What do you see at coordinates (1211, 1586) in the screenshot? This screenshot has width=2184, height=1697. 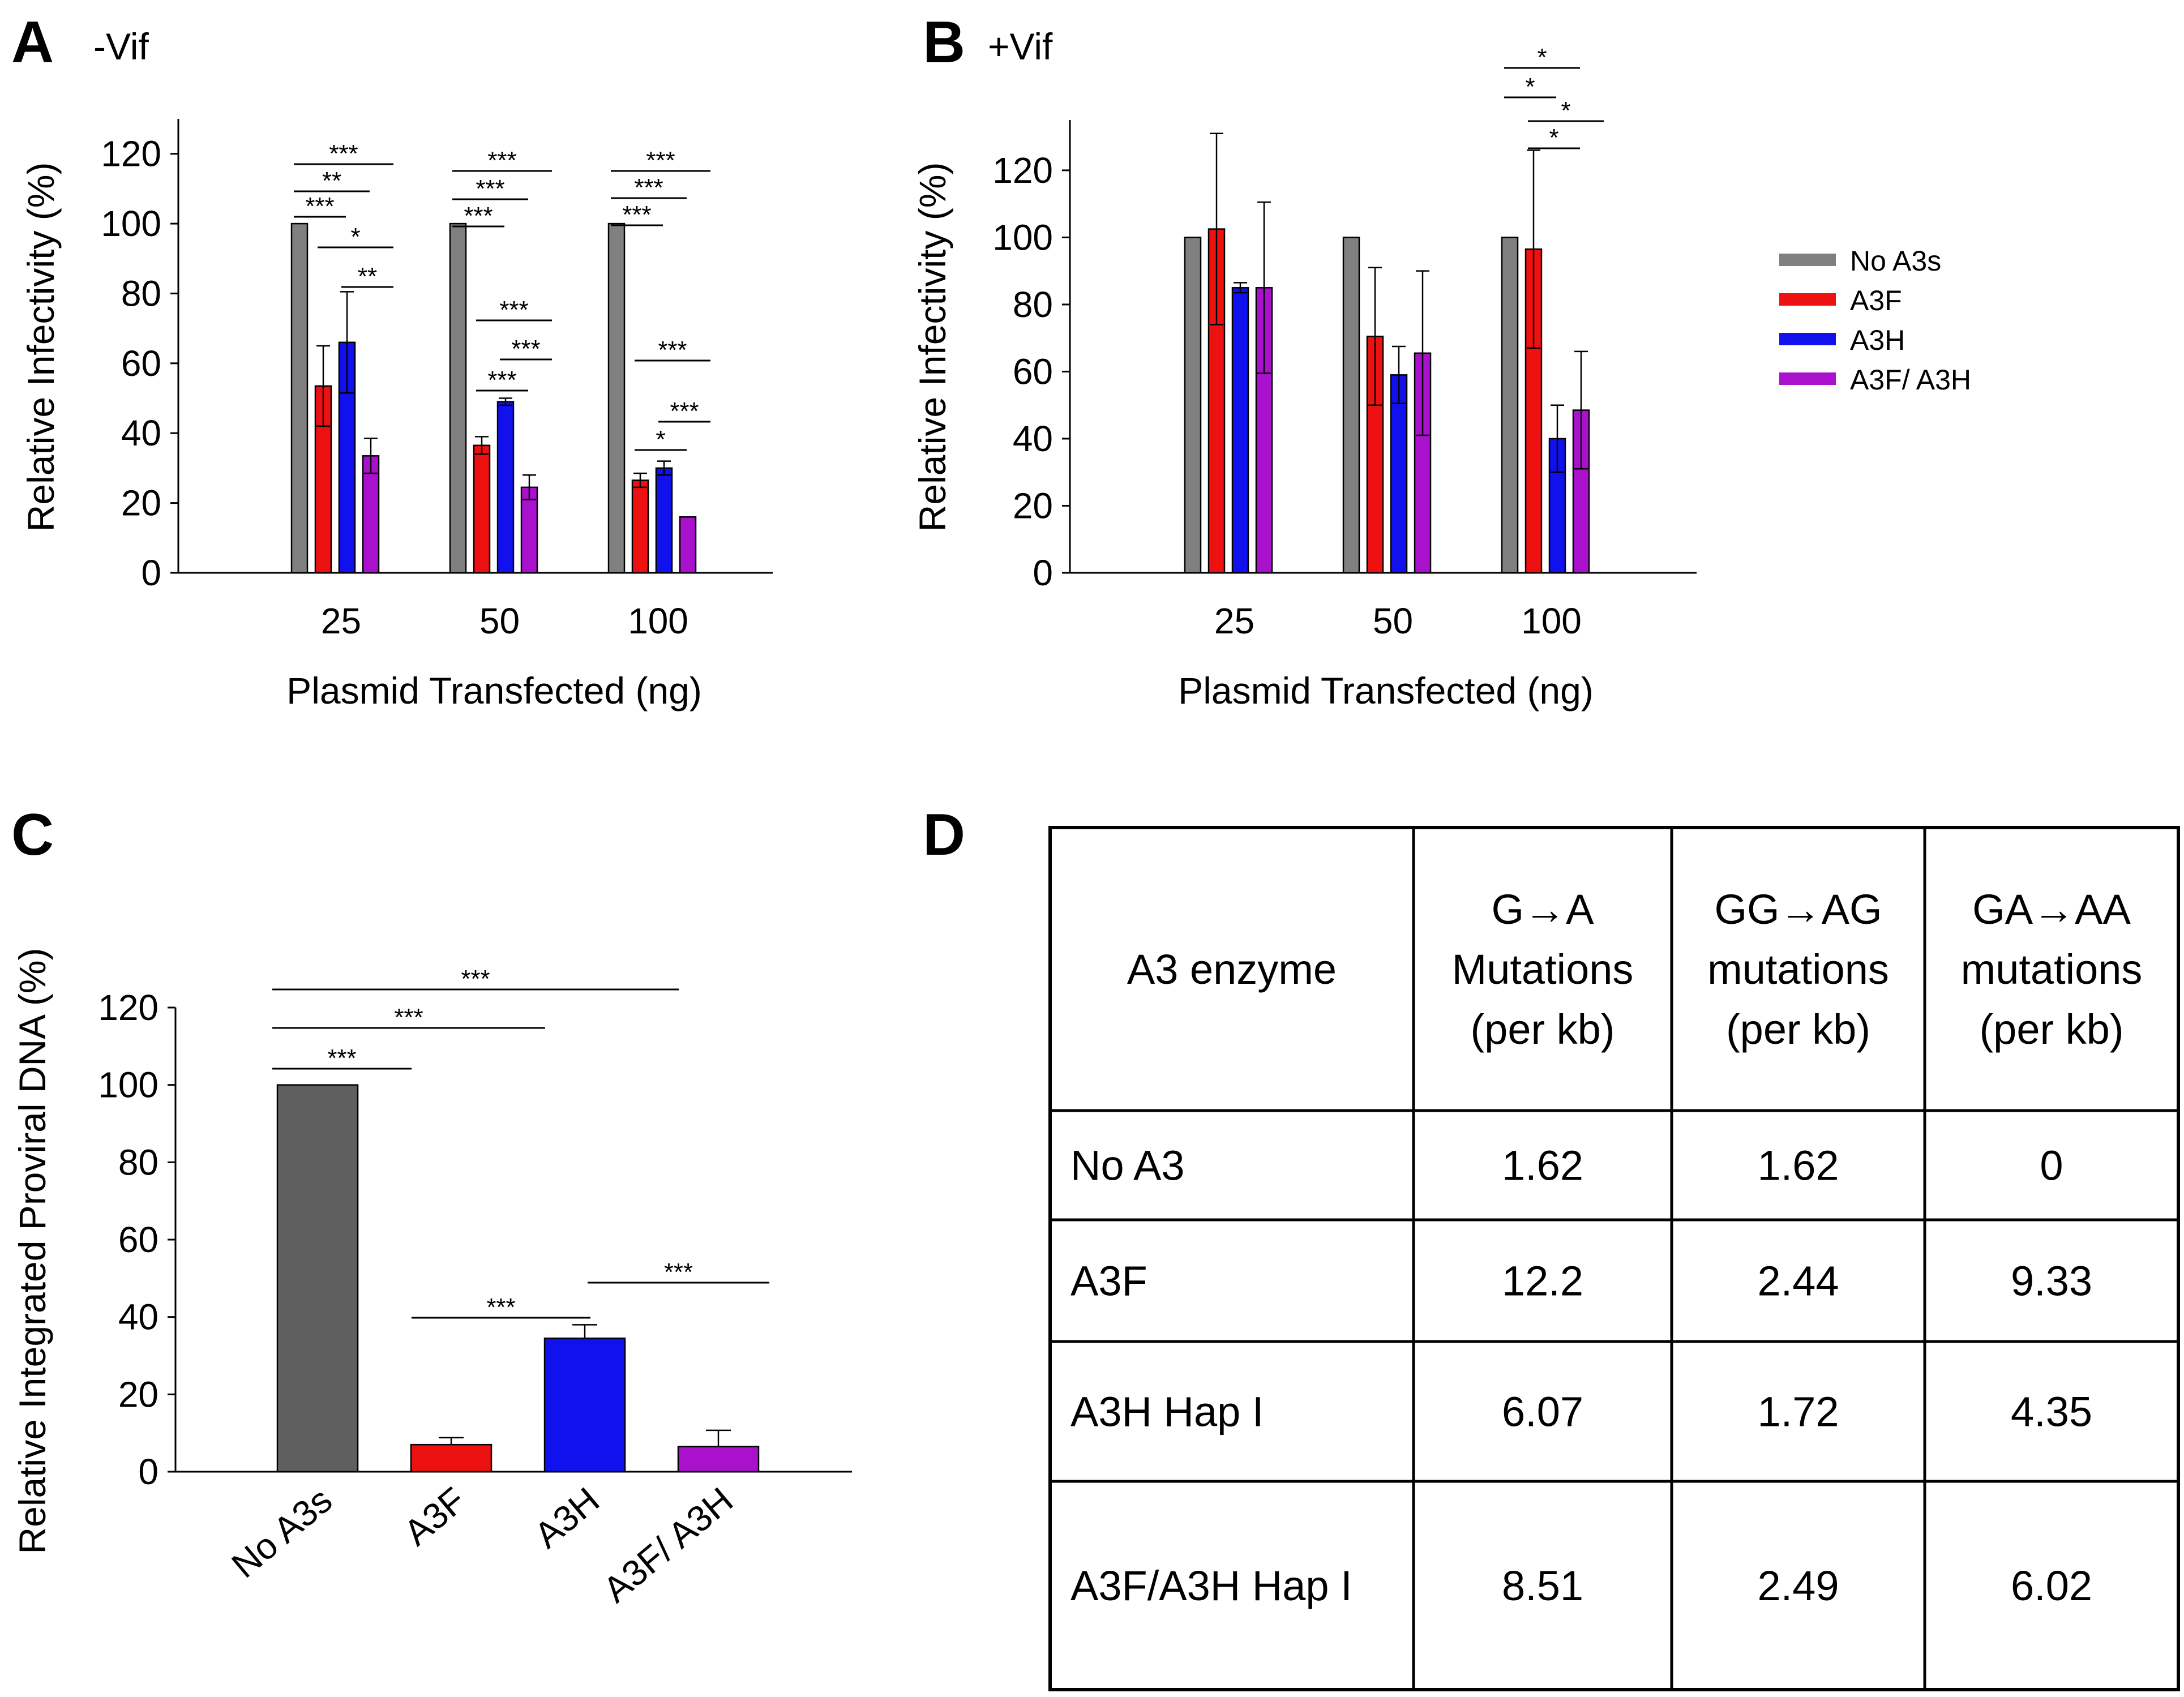 I see `table-row-label: A3F/A3H Hap I` at bounding box center [1211, 1586].